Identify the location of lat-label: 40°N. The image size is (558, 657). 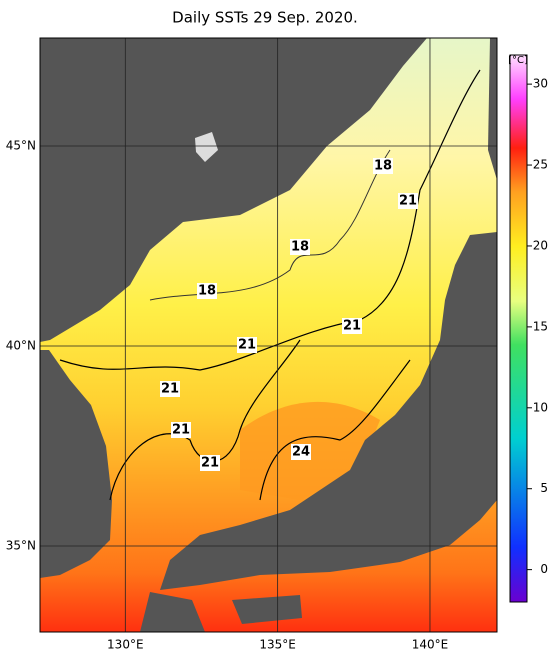
(21, 346).